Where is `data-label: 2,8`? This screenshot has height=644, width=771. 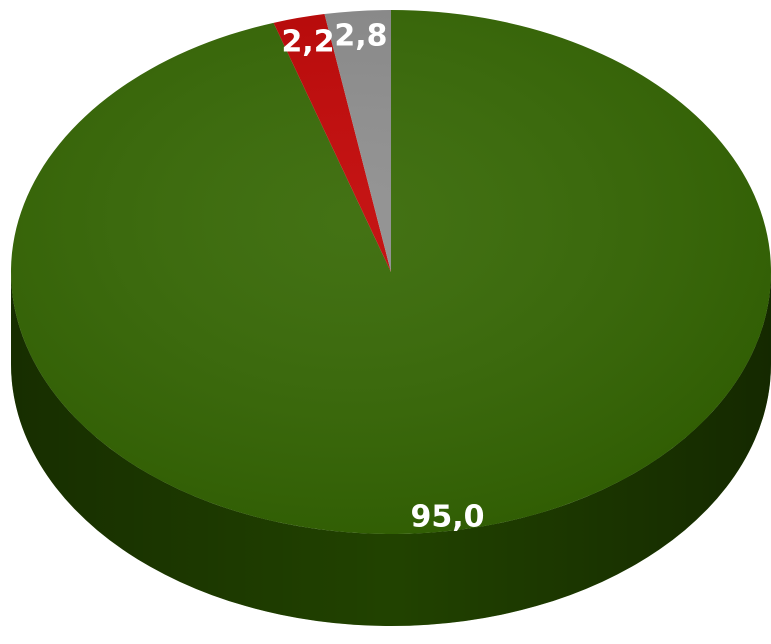 data-label: 2,8 is located at coordinates (360, 36).